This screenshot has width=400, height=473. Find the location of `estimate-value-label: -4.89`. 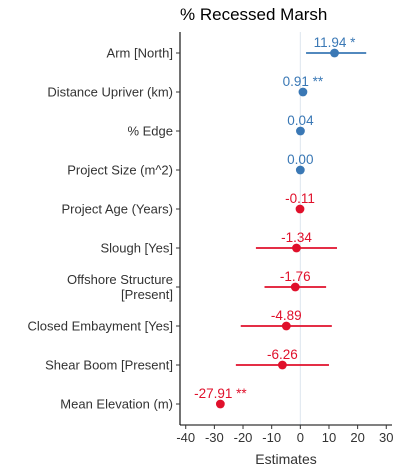

estimate-value-label: -4.89 is located at coordinates (286, 315).